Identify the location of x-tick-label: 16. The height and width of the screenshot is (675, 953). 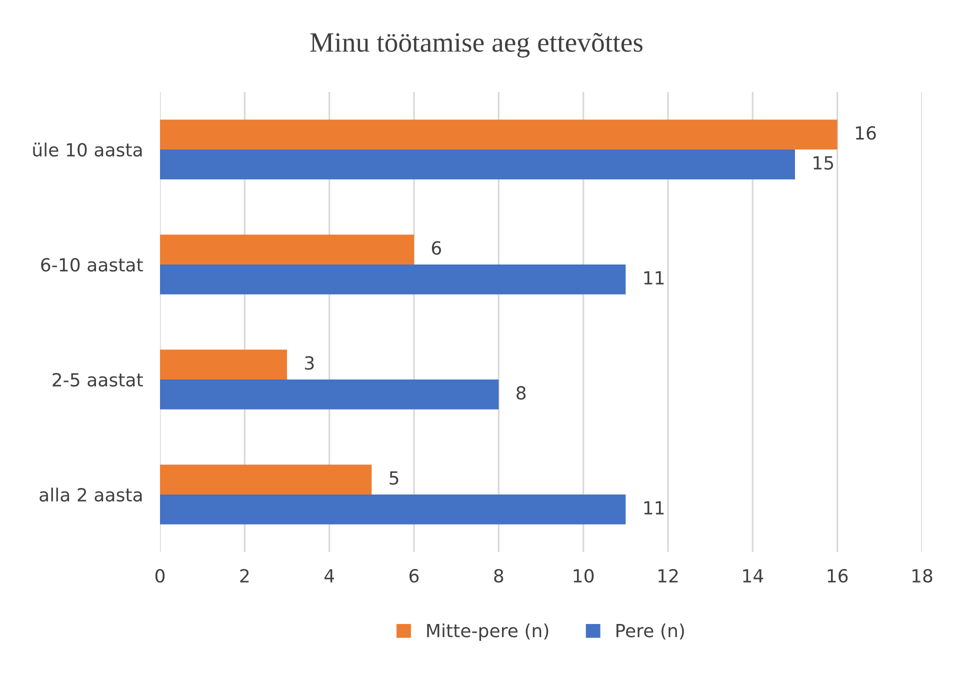
(838, 575).